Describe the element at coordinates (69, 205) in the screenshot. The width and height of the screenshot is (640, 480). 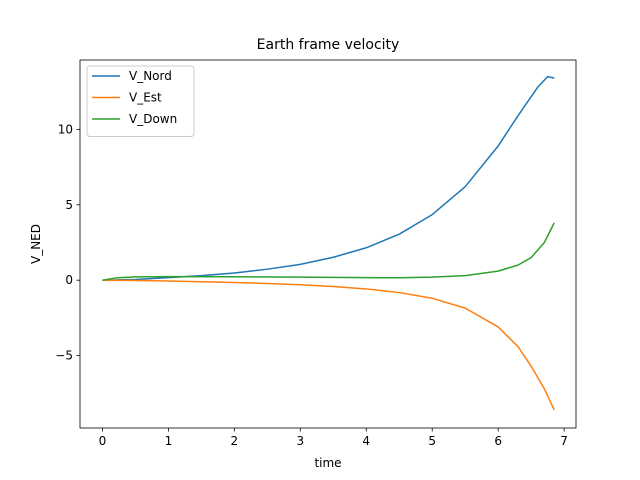
I see `y-tick-label: 5` at that location.